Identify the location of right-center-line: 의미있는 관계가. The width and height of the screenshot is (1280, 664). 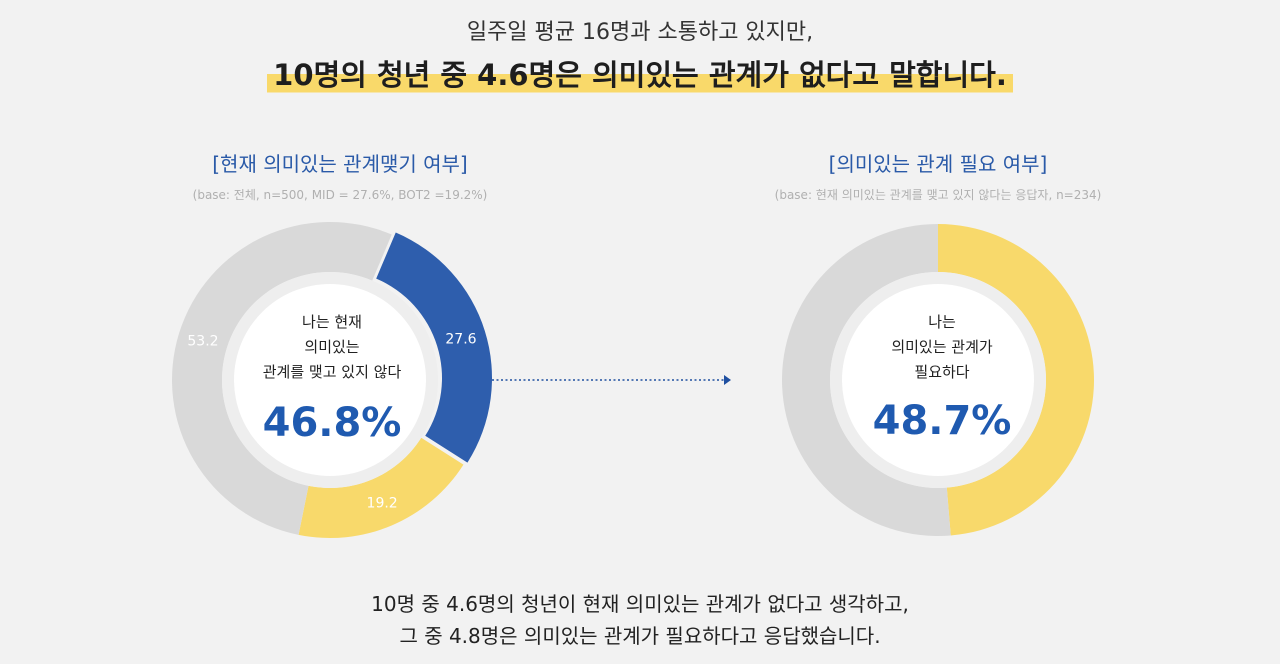
(942, 347).